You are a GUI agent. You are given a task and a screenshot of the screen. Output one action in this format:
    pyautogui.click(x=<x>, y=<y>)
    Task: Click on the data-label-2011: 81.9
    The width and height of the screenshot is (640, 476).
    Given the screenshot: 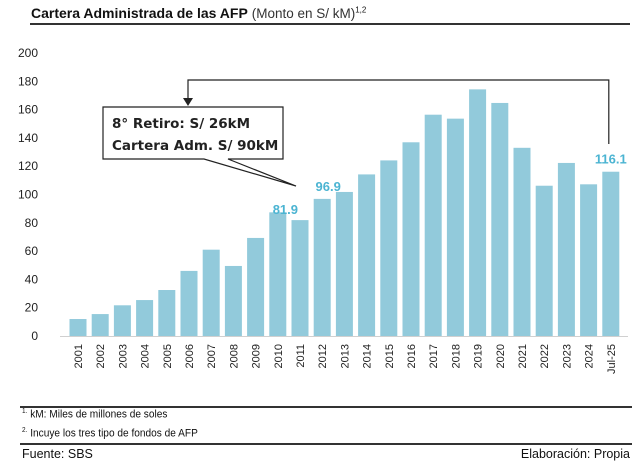 What is the action you would take?
    pyautogui.click(x=285, y=209)
    